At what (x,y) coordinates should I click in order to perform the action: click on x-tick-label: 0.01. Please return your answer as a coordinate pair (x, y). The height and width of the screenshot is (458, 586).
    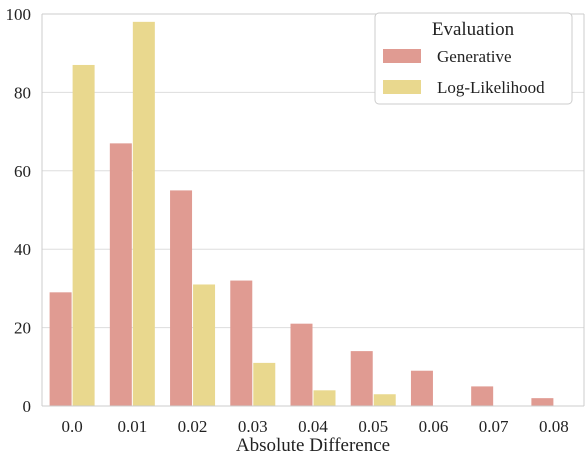
    Looking at the image, I should click on (132, 426).